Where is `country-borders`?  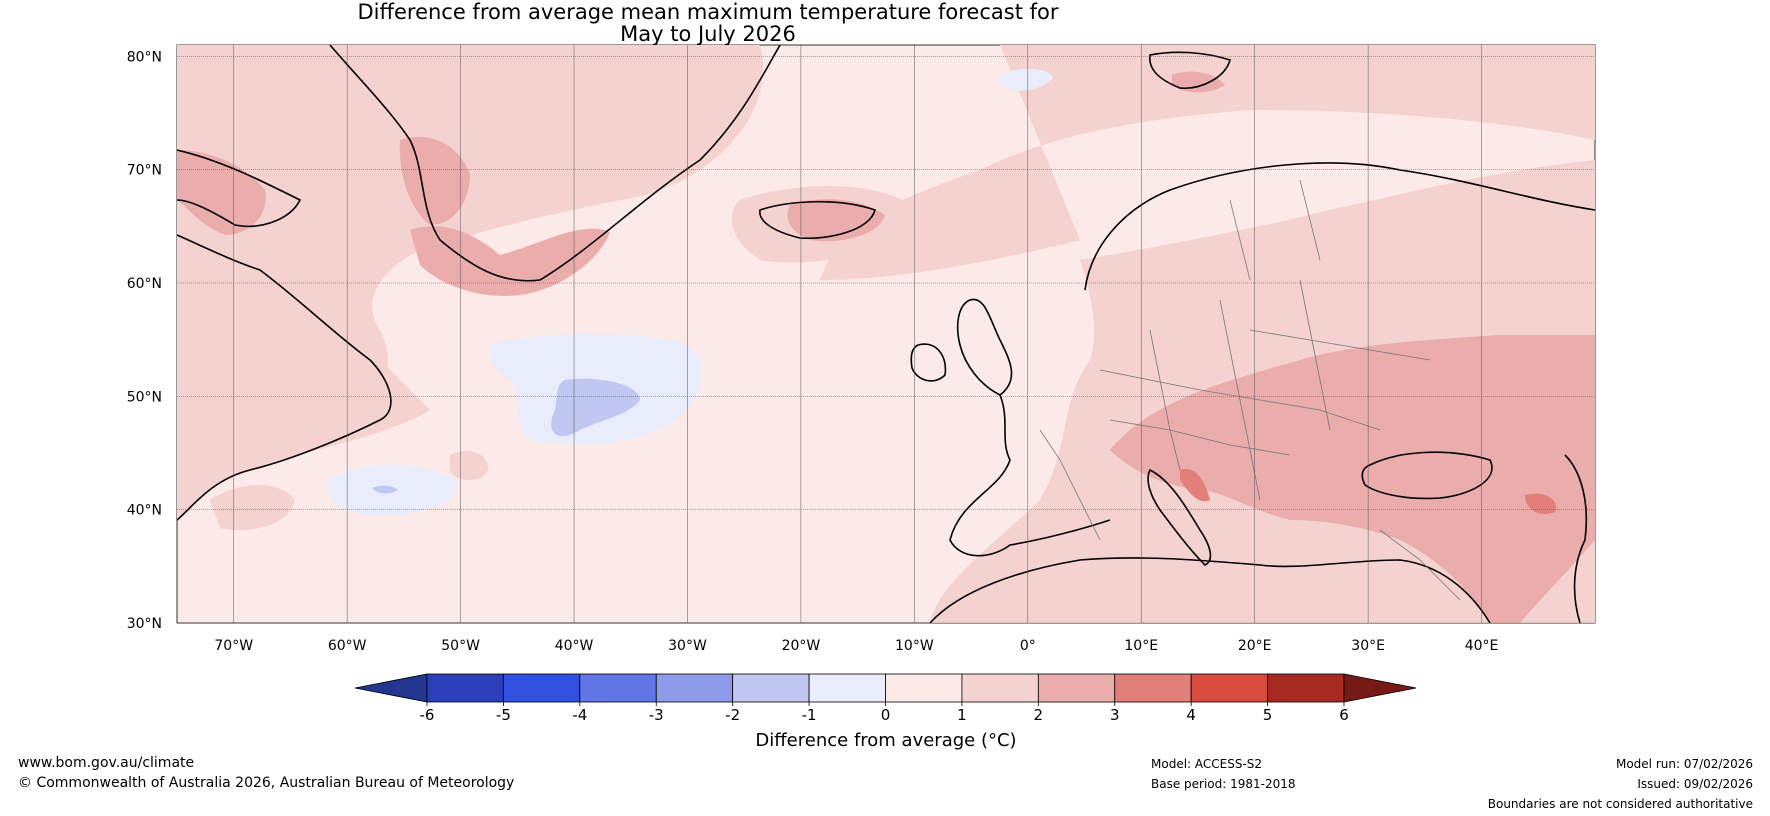
country-borders is located at coordinates (1250, 390).